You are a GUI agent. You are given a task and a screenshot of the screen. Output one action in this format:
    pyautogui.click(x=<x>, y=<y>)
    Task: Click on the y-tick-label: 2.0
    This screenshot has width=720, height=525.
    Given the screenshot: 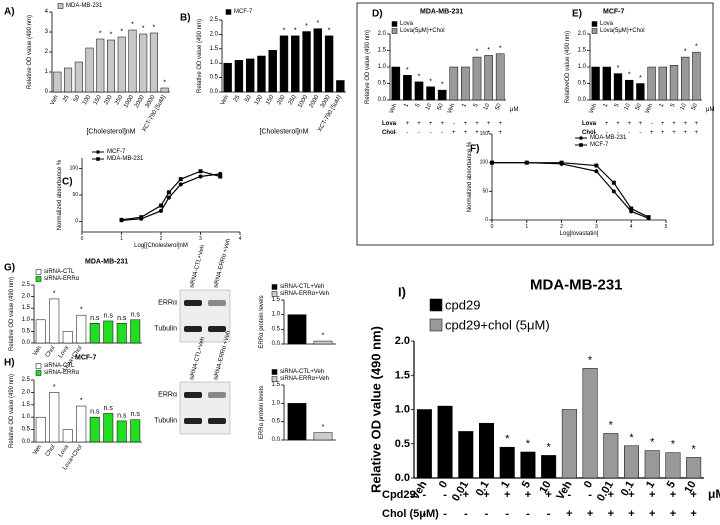 What is the action you would take?
    pyautogui.click(x=214, y=34)
    